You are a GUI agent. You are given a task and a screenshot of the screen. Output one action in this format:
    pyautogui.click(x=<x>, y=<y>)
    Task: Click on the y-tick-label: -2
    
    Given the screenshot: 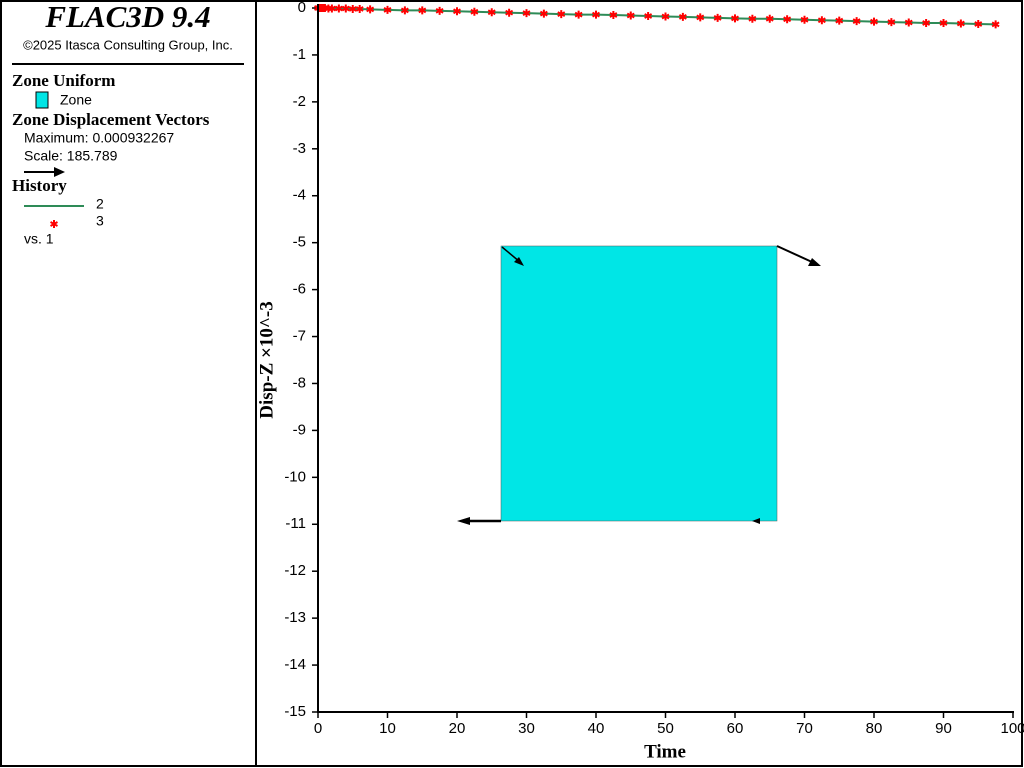 What is the action you would take?
    pyautogui.click(x=299, y=101)
    